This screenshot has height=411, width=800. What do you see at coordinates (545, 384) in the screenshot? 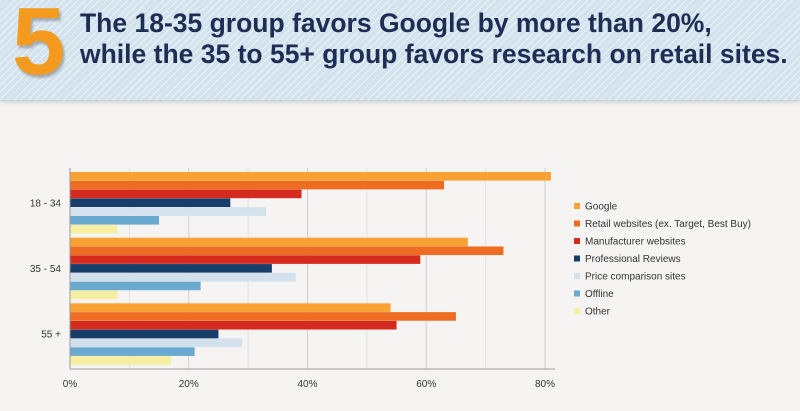
I see `x-tick-label: 80%` at bounding box center [545, 384].